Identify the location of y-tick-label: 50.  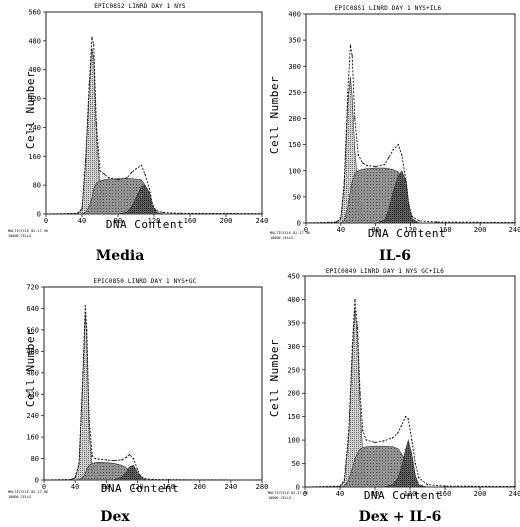
(296, 464).